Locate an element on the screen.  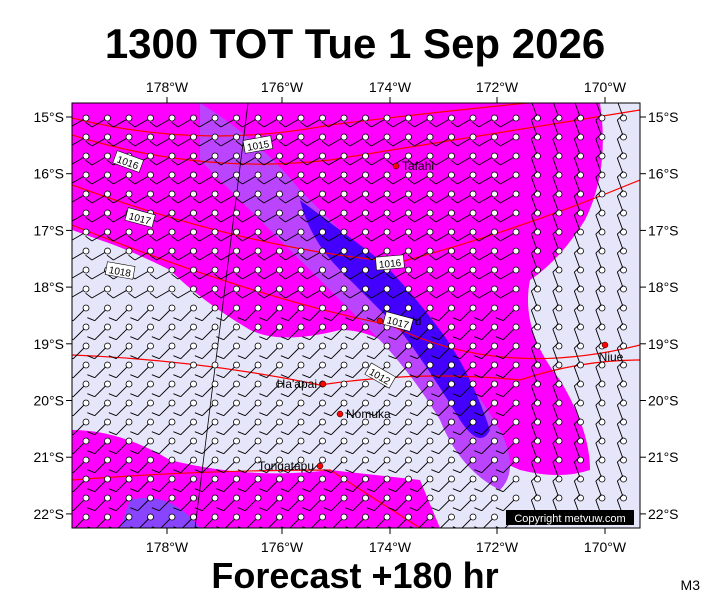
isobar-label-box is located at coordinates (398, 321).